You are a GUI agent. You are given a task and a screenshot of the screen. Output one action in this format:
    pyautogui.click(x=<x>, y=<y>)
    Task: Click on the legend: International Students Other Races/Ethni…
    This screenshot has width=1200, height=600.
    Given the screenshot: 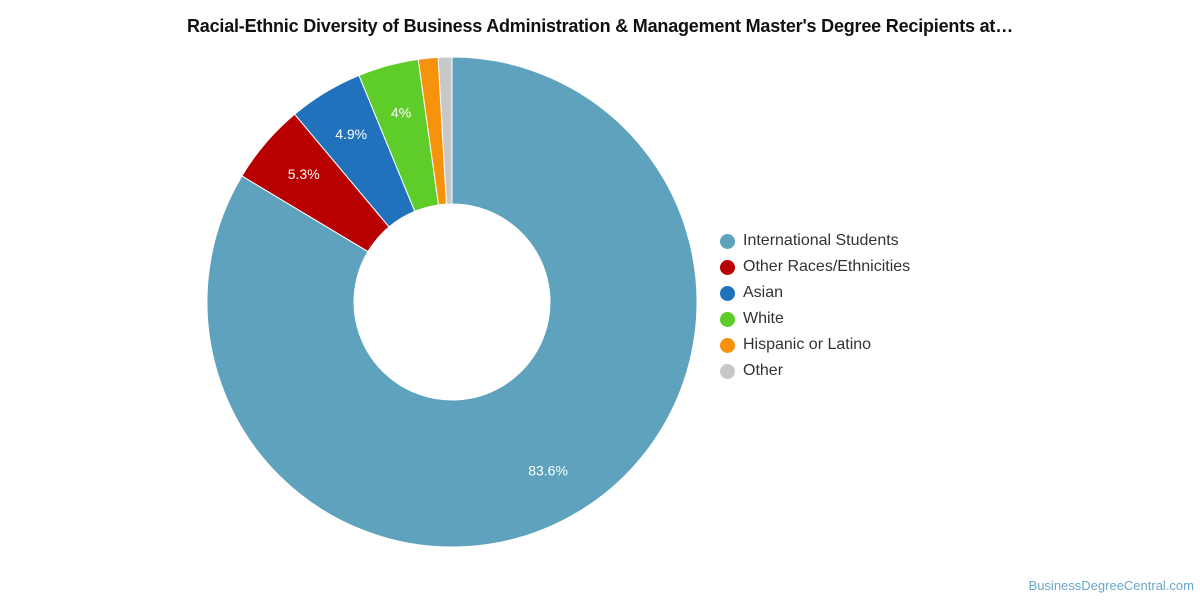 What is the action you would take?
    pyautogui.click(x=815, y=306)
    